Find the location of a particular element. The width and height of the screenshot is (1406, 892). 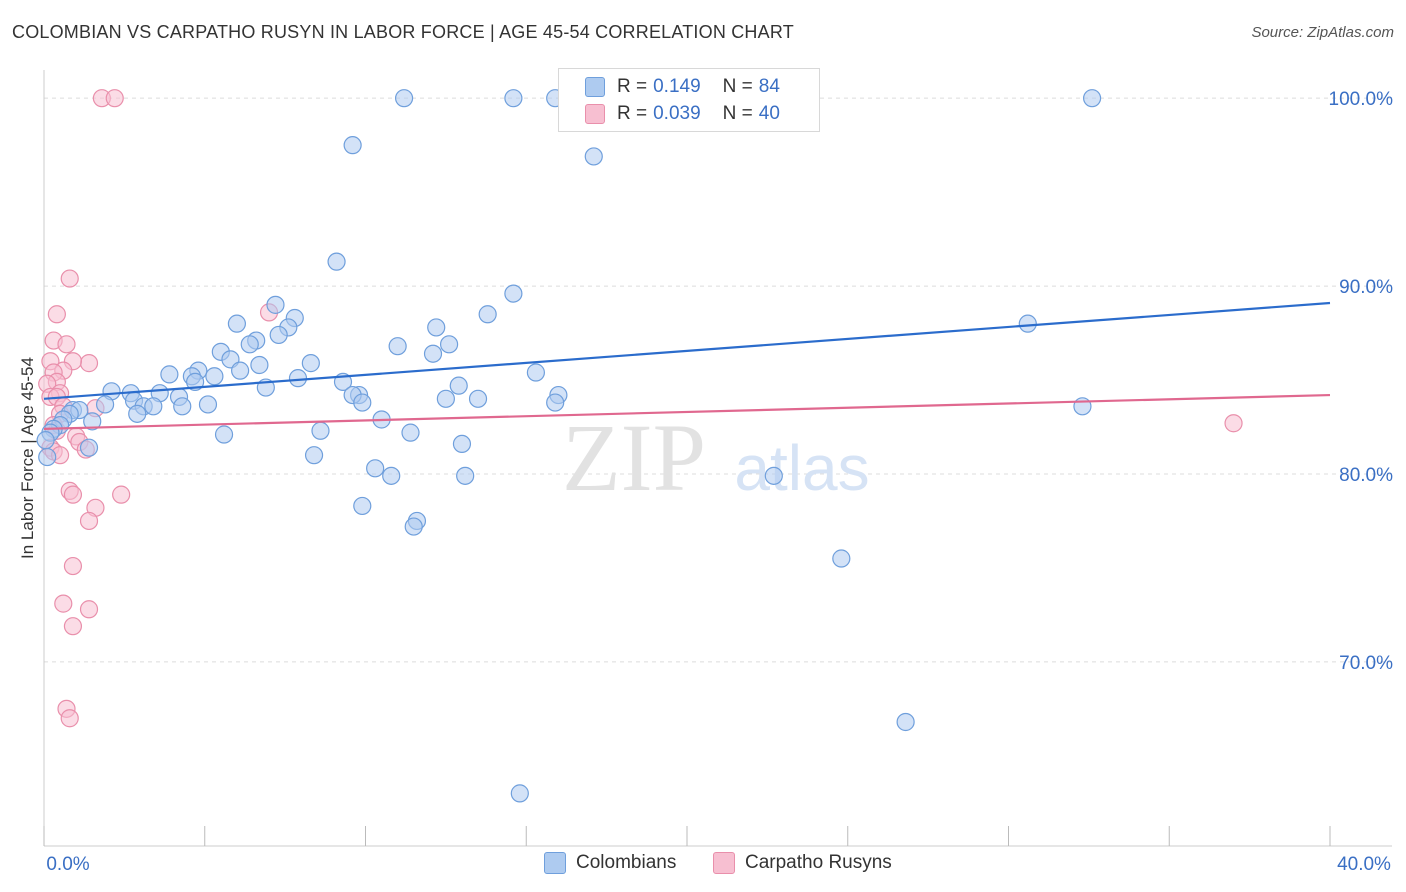

rusyn-trend-line is located at coordinates (687, 411).